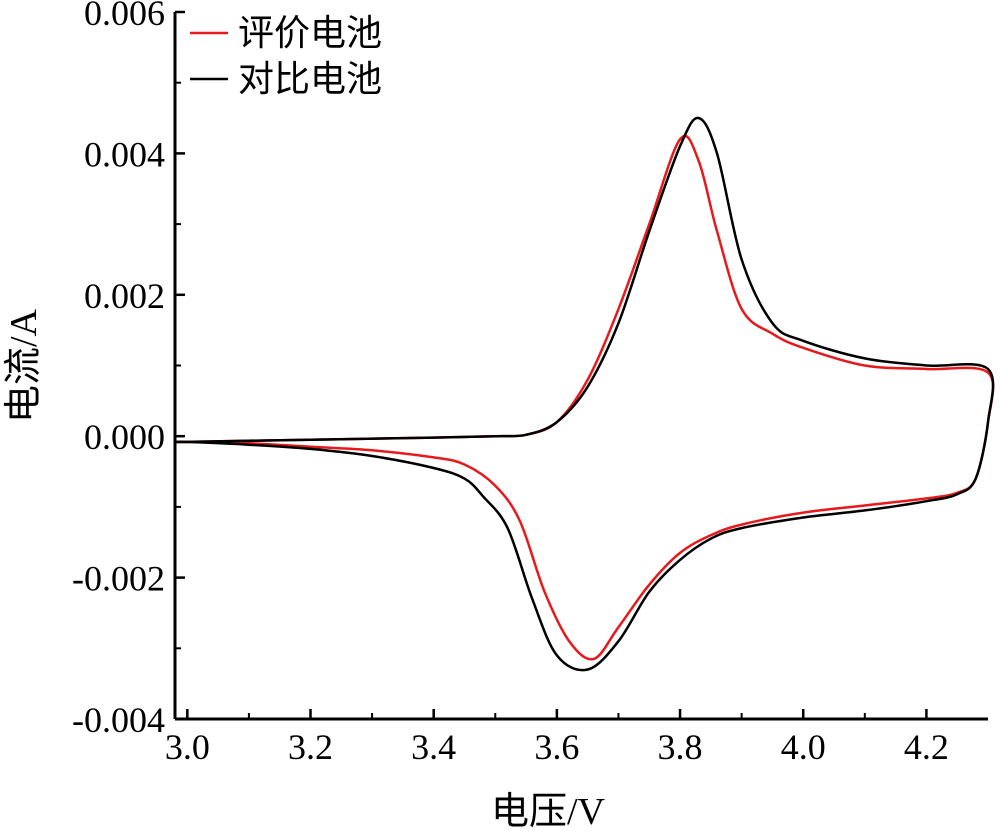  Describe the element at coordinates (803, 747) in the screenshot. I see `x-tick-label: 4.0` at that location.